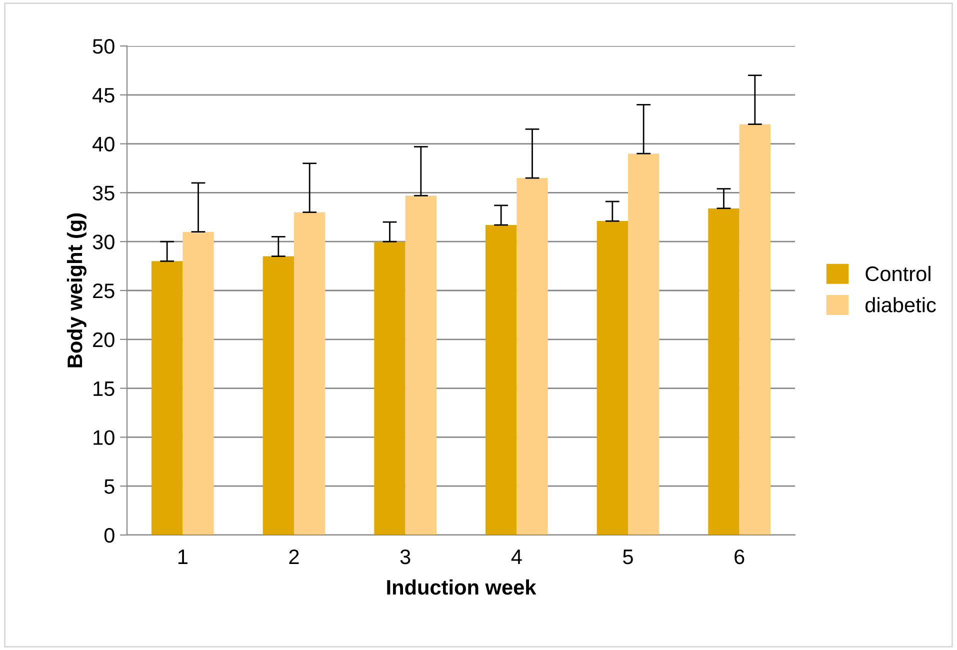  Describe the element at coordinates (109, 535) in the screenshot. I see `y-tick-label: 0` at that location.